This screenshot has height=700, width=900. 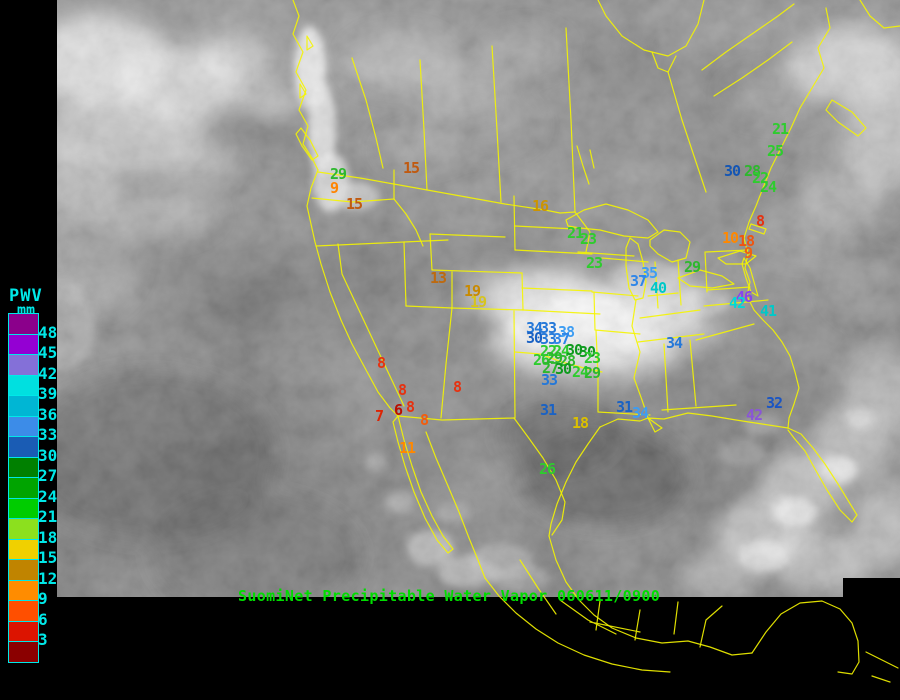 What do you see at coordinates (48, 578) in the screenshot?
I see `legend-tick-label: 12` at bounding box center [48, 578].